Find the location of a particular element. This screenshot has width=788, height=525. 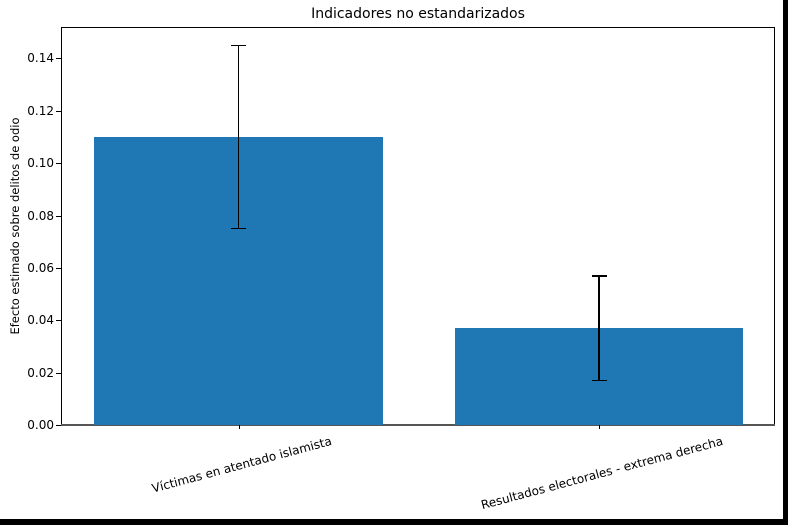

spine-bottom is located at coordinates (418, 425).